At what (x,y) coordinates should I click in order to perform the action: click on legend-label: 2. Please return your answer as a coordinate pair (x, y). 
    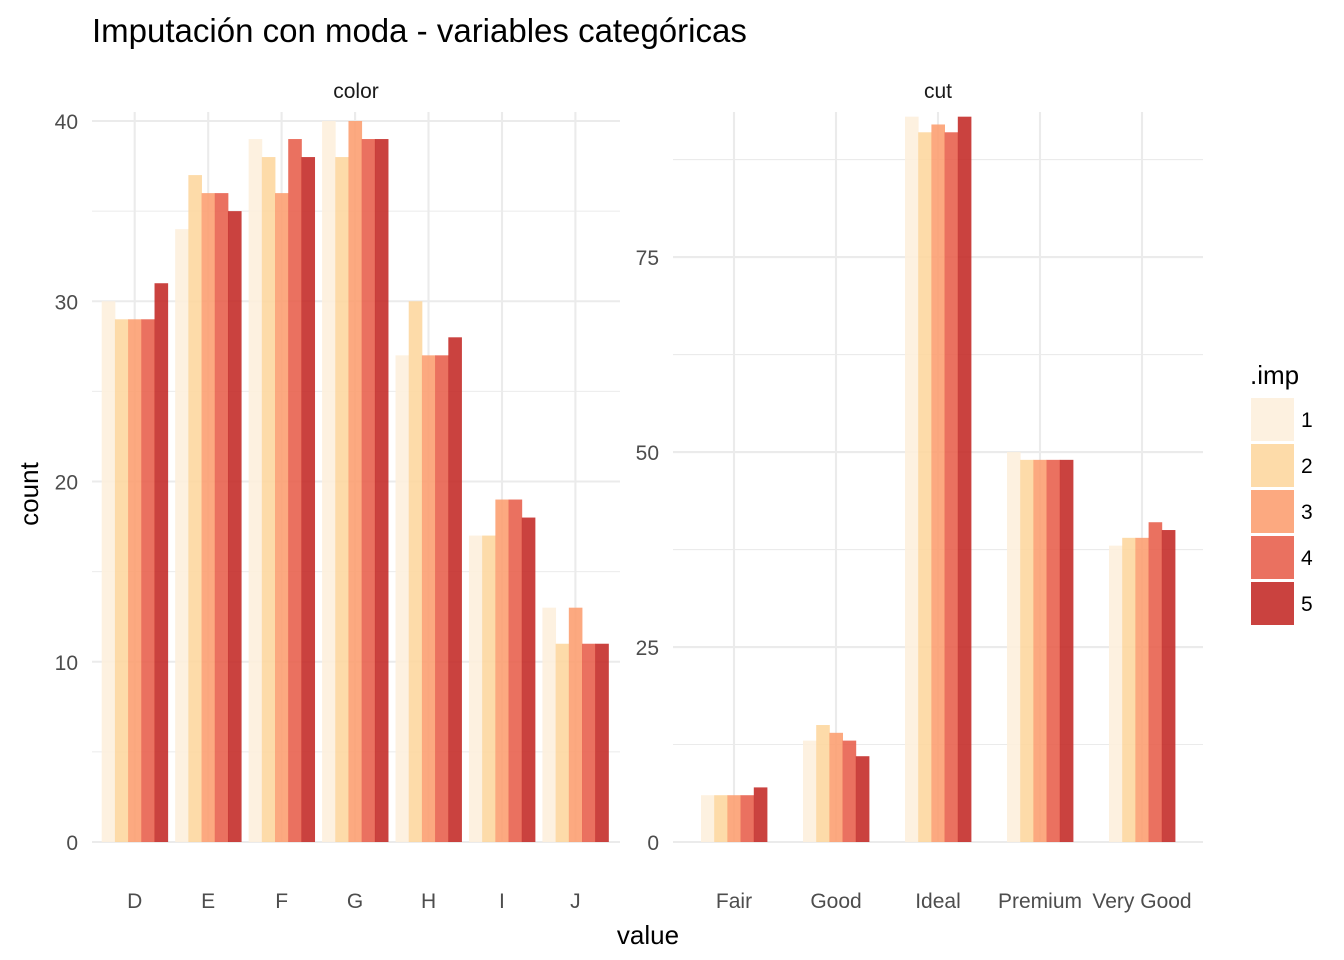
    Looking at the image, I should click on (1307, 466).